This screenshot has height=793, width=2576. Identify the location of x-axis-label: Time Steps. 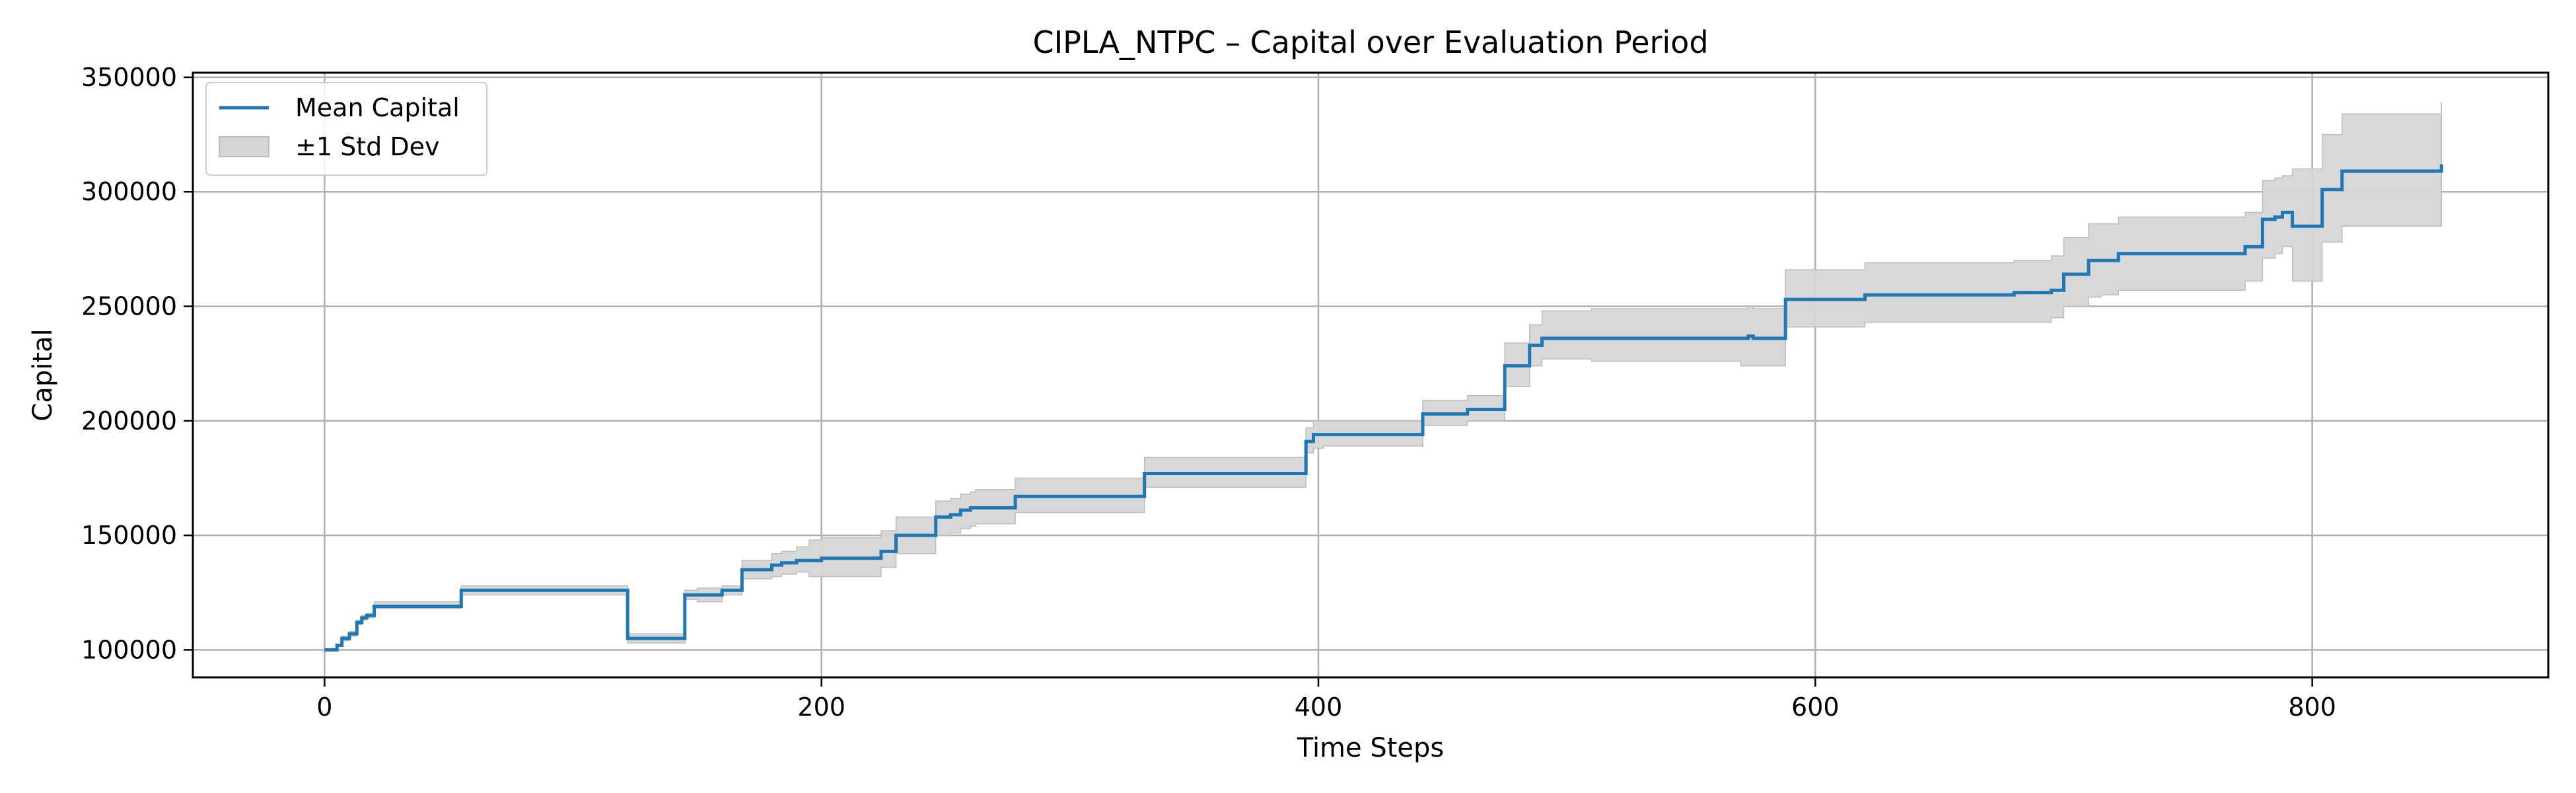
(1371, 748).